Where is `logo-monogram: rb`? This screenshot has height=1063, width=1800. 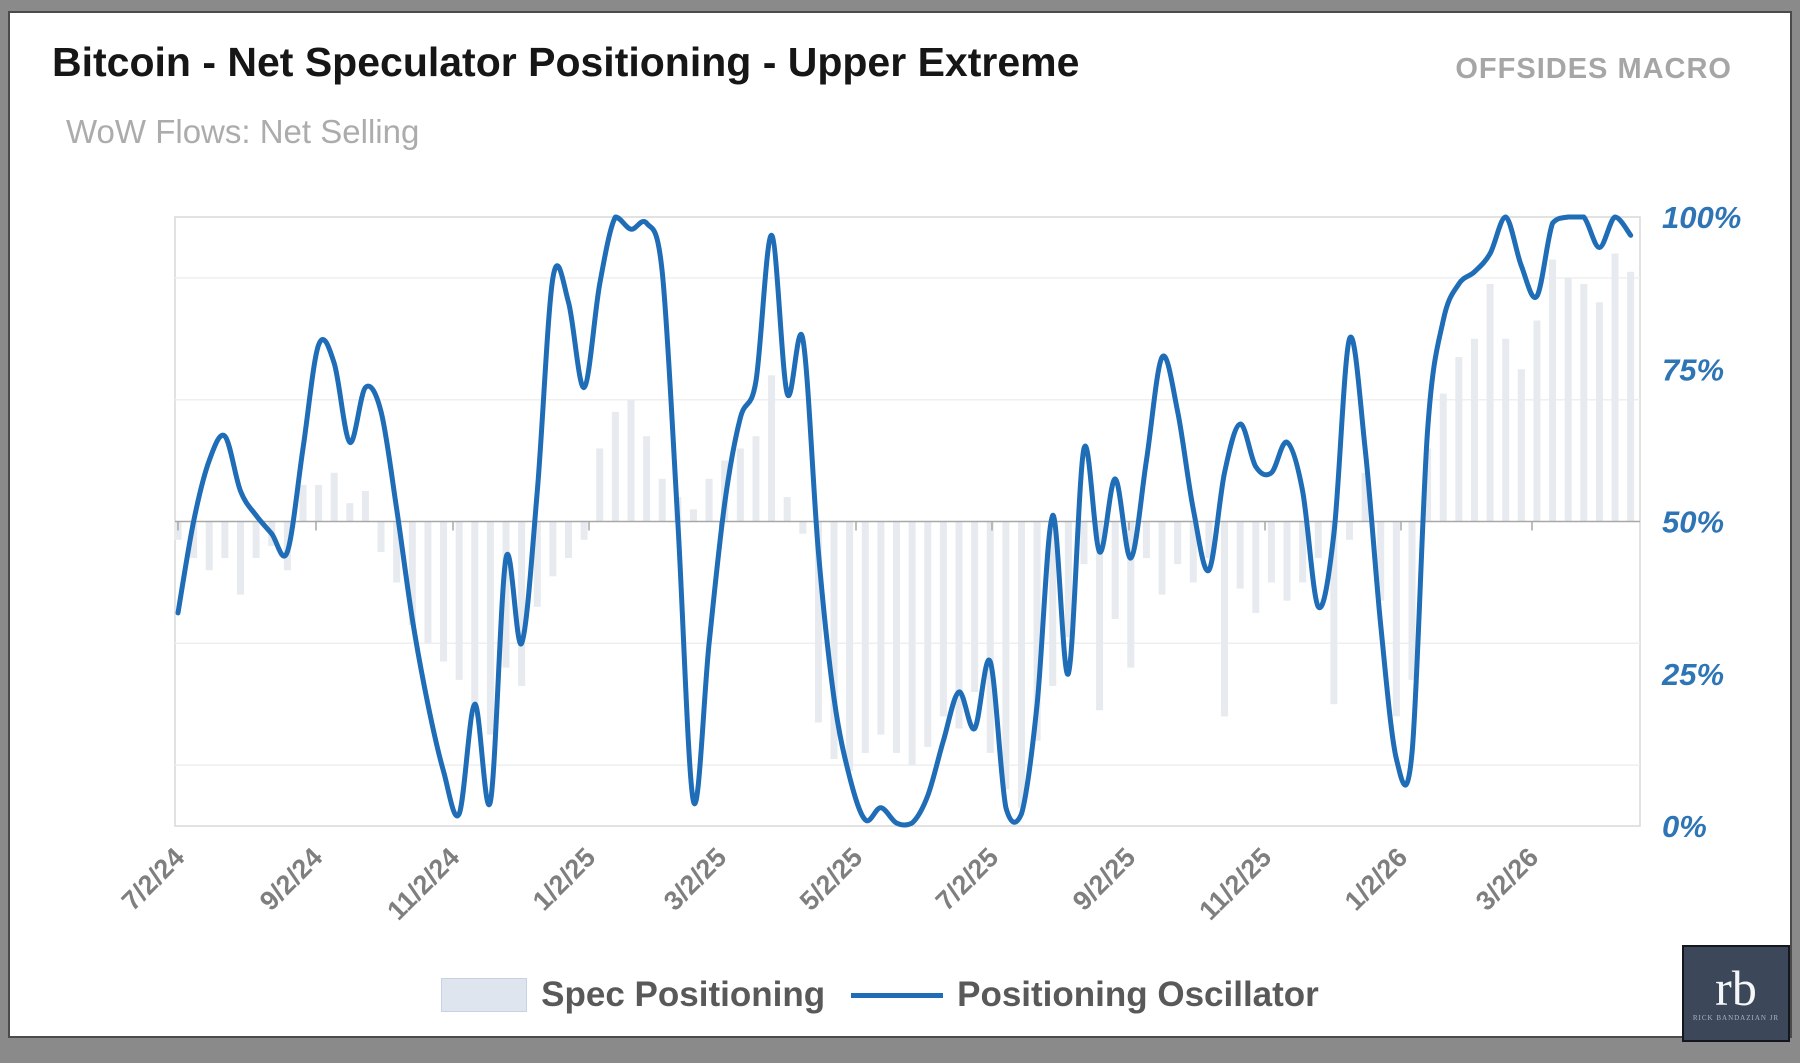
logo-monogram: rb is located at coordinates (1736, 988).